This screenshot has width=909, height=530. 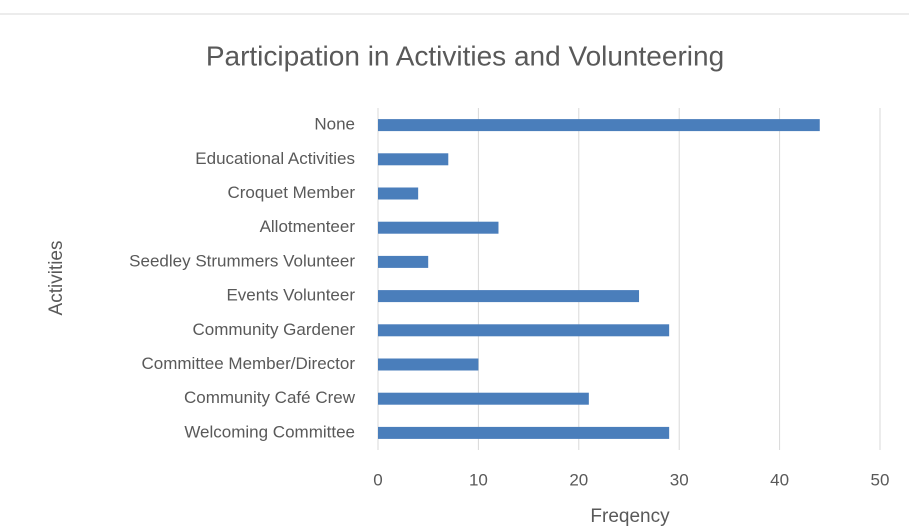 What do you see at coordinates (630, 516) in the screenshot?
I see `x-axis-label: Freqency` at bounding box center [630, 516].